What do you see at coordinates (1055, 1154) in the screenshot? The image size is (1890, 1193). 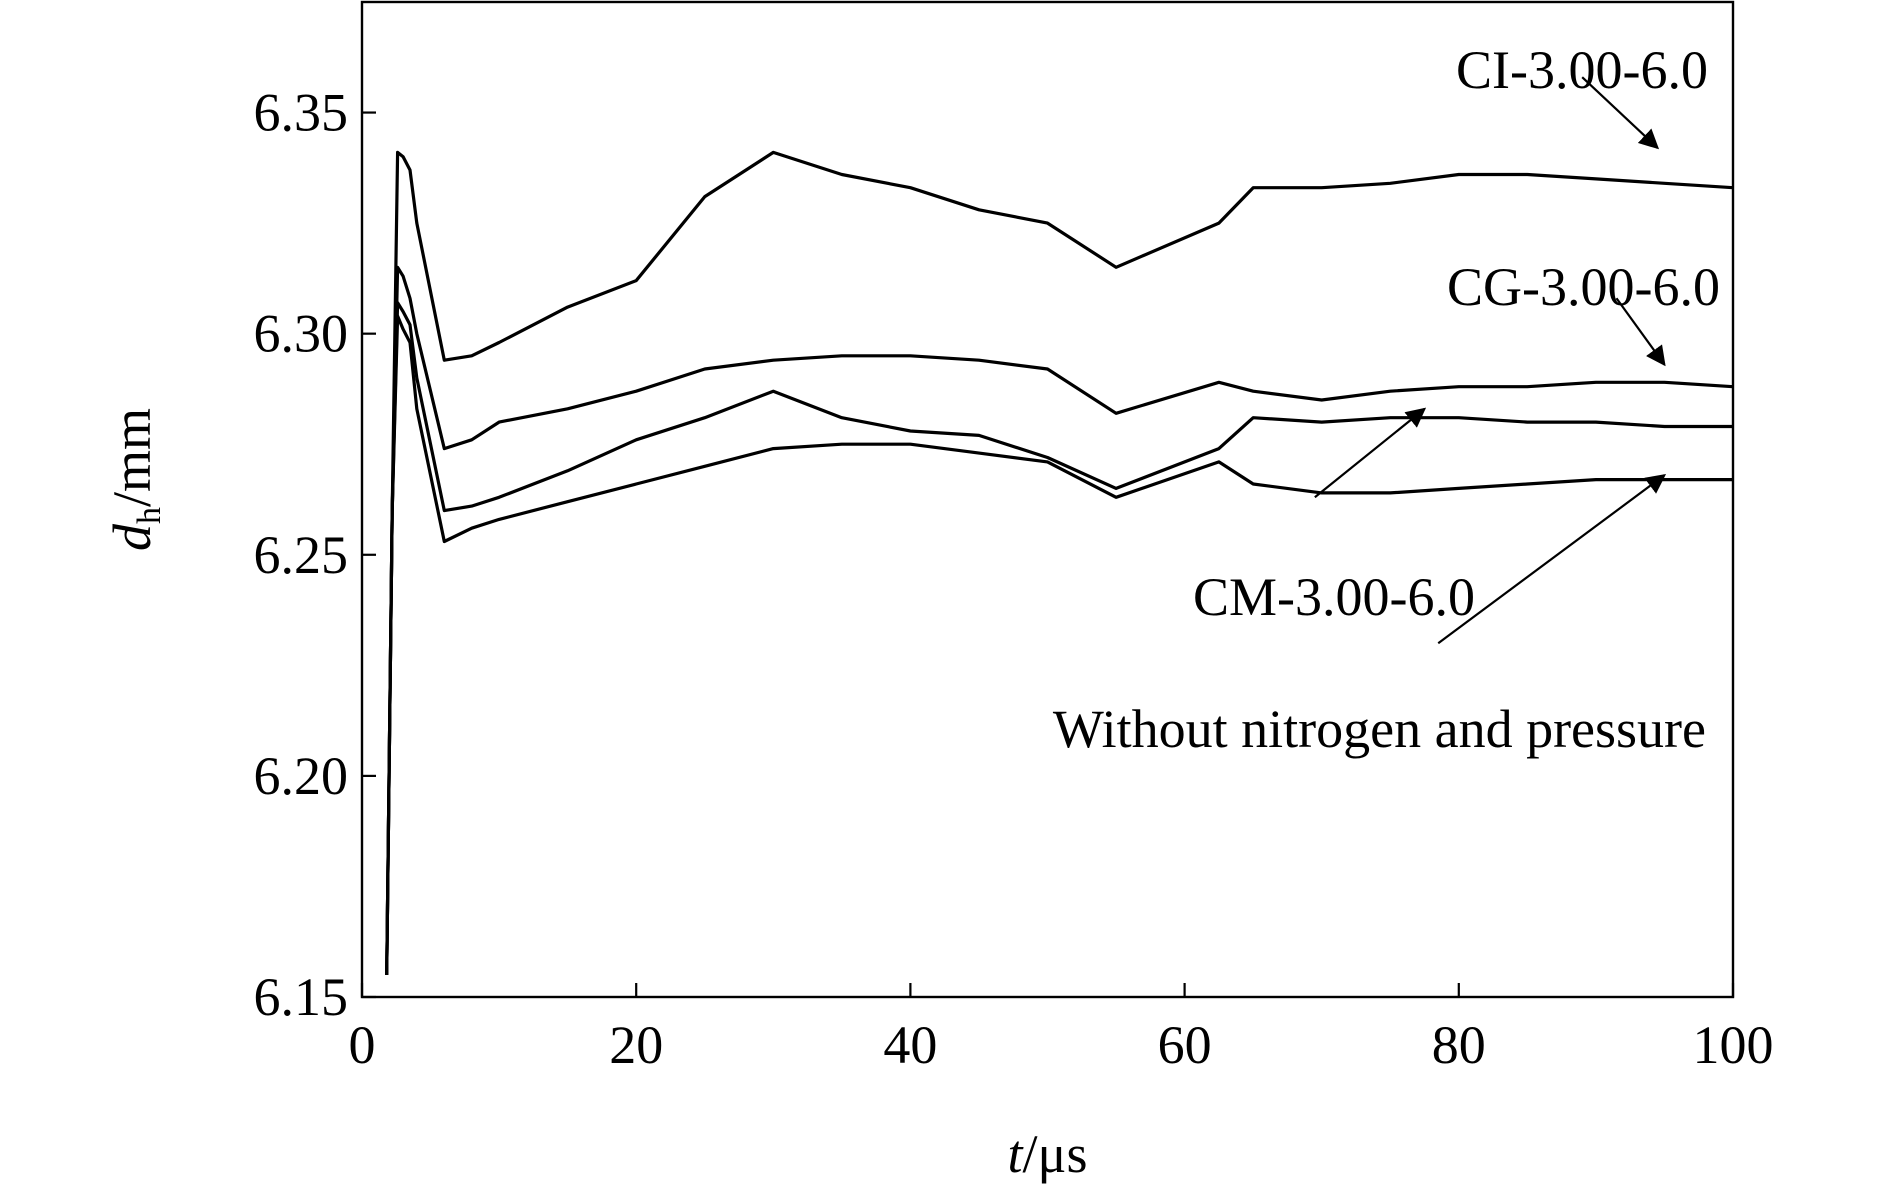 I see `x-axis-unit: /μs` at bounding box center [1055, 1154].